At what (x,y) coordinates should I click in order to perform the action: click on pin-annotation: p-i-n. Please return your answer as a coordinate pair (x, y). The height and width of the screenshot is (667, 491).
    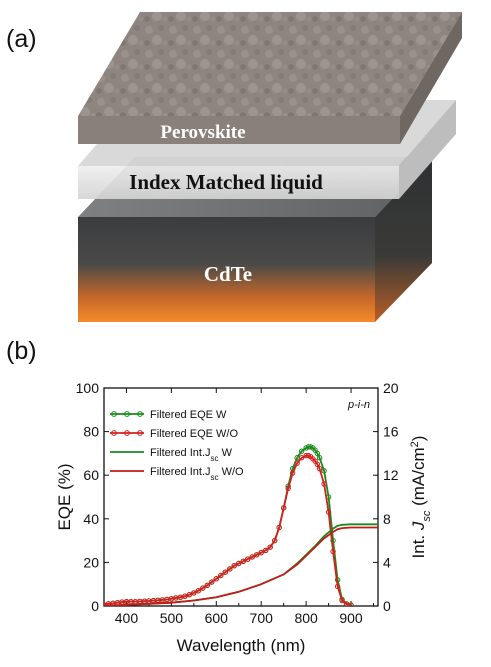
    Looking at the image, I should click on (358, 405).